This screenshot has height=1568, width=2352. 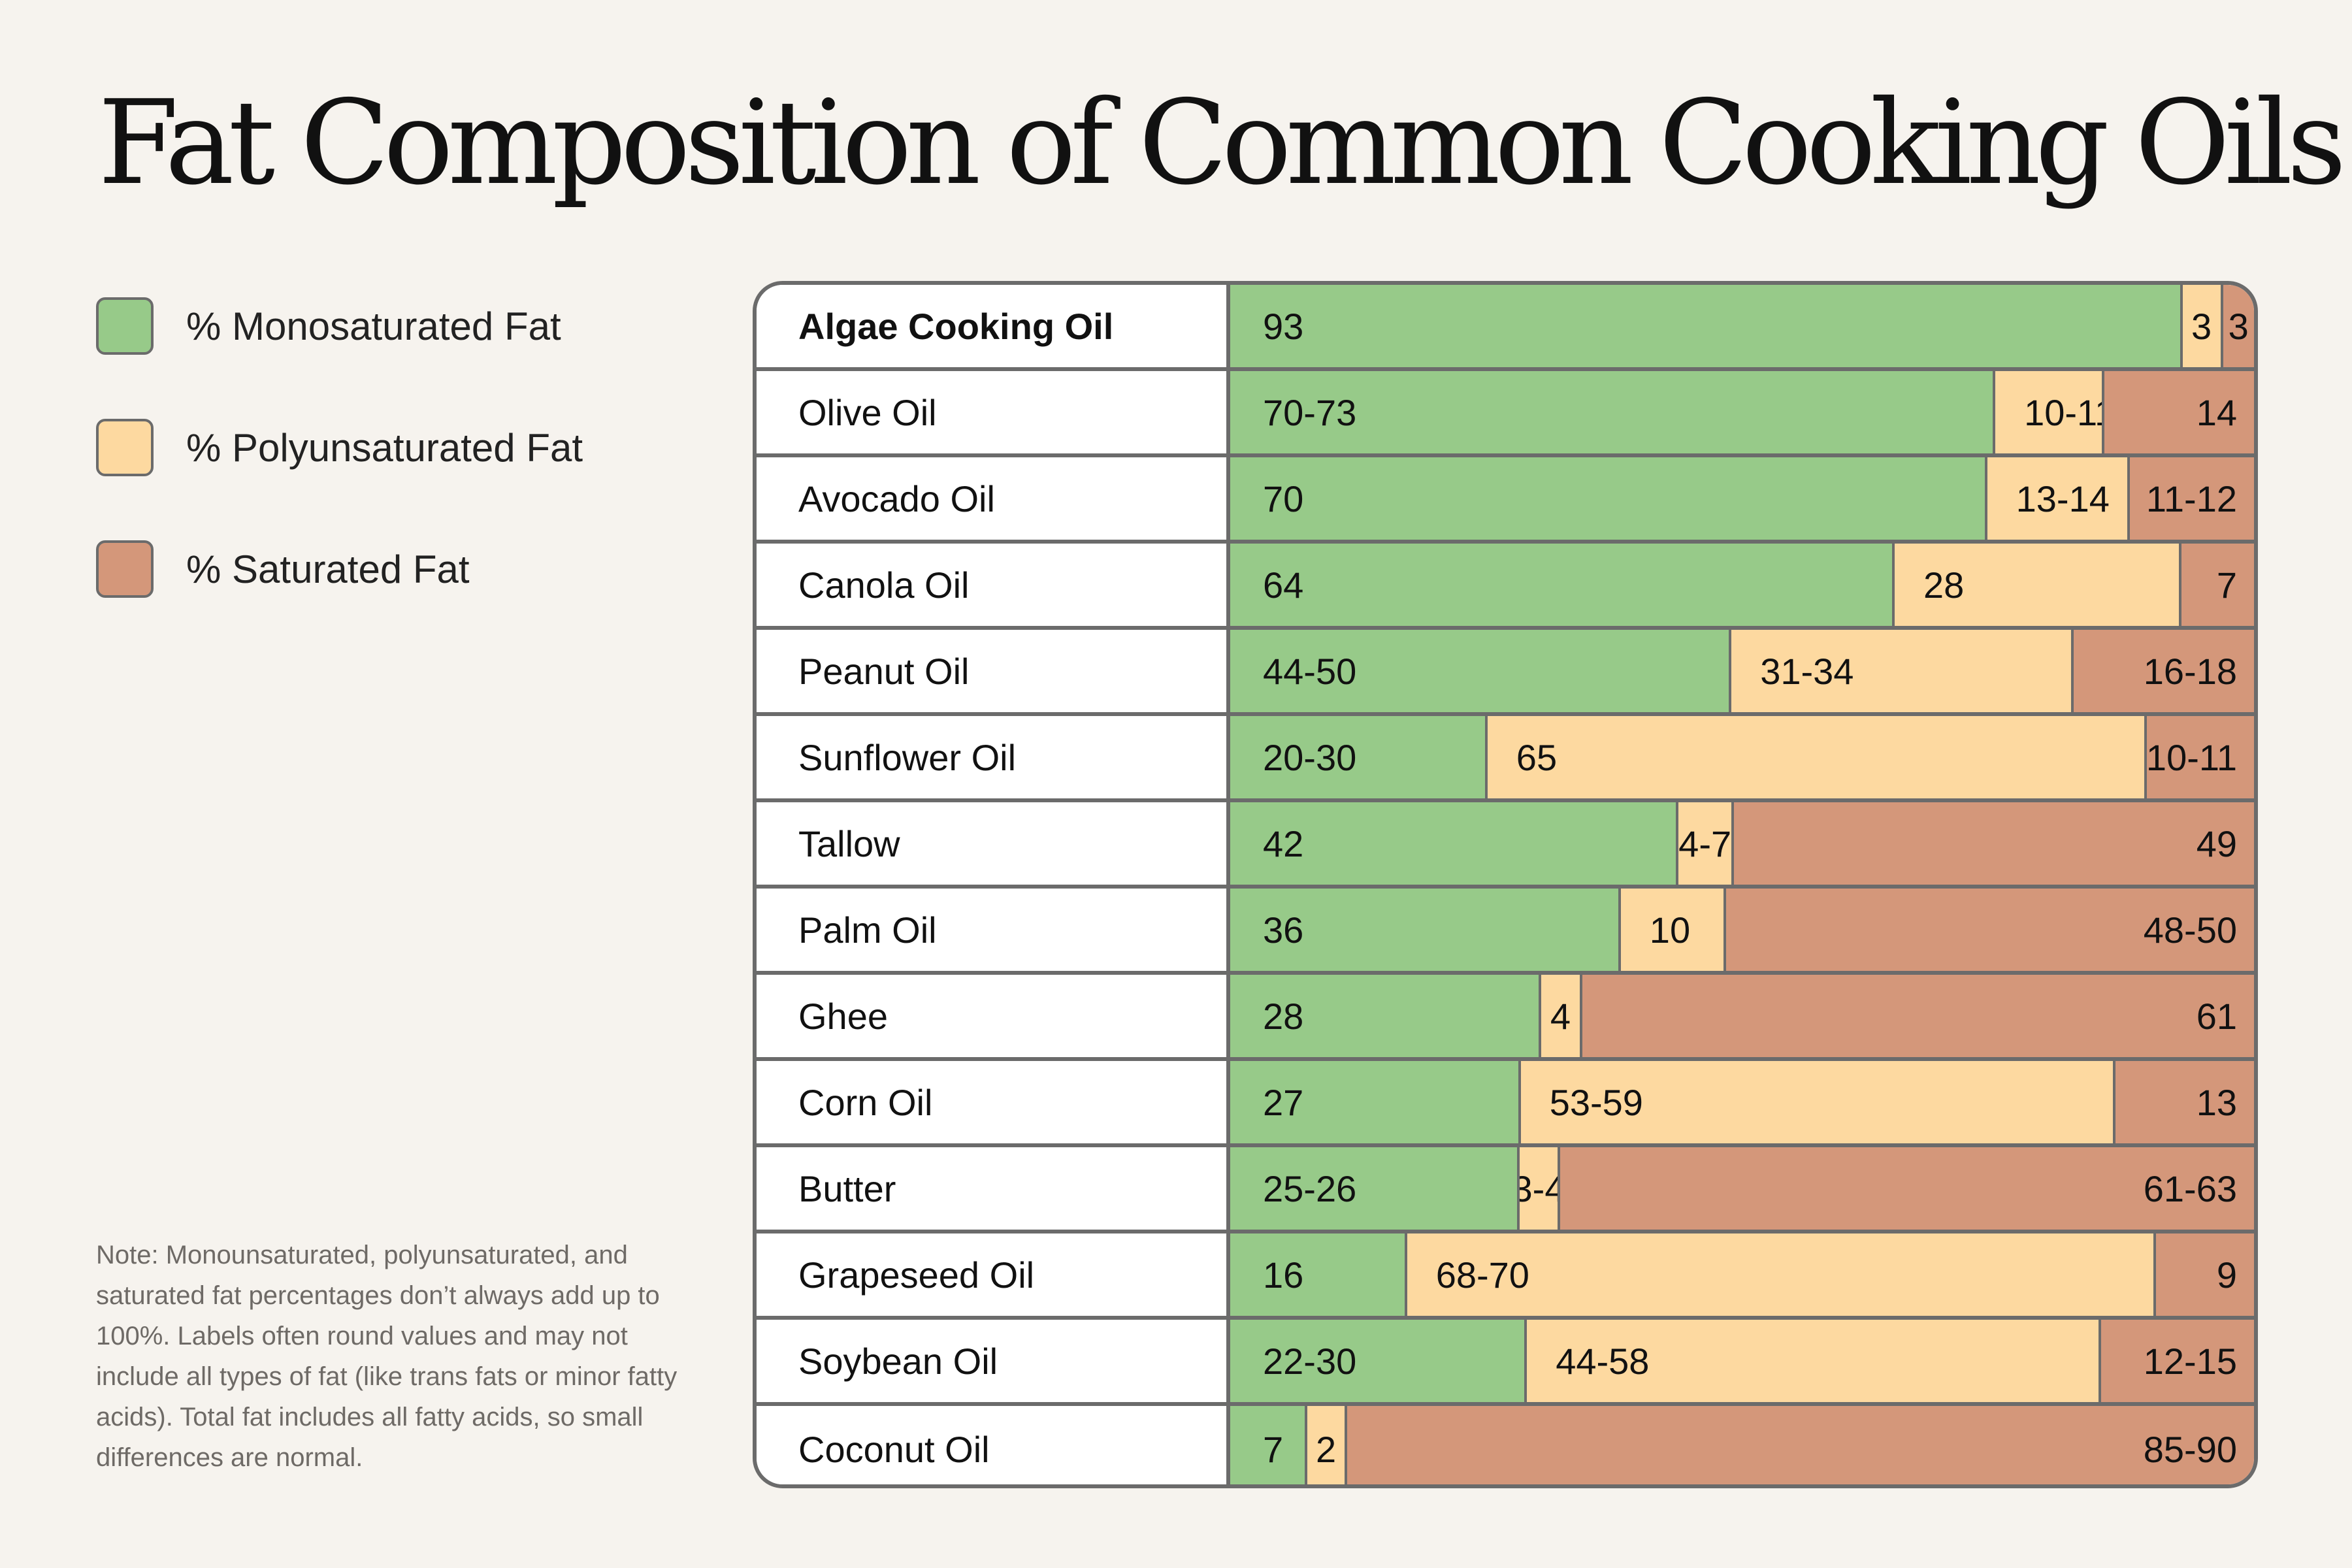 I want to click on stacked-bar: 93 3 3, so click(x=1742, y=326).